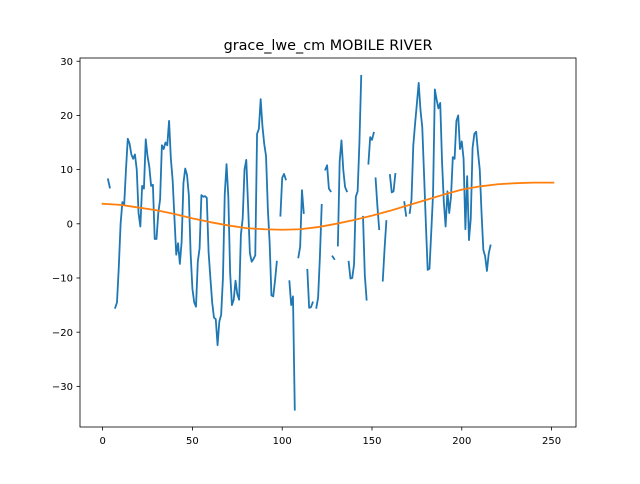 The image size is (640, 484). Describe the element at coordinates (461, 441) in the screenshot. I see `x-tick-label: 200` at that location.